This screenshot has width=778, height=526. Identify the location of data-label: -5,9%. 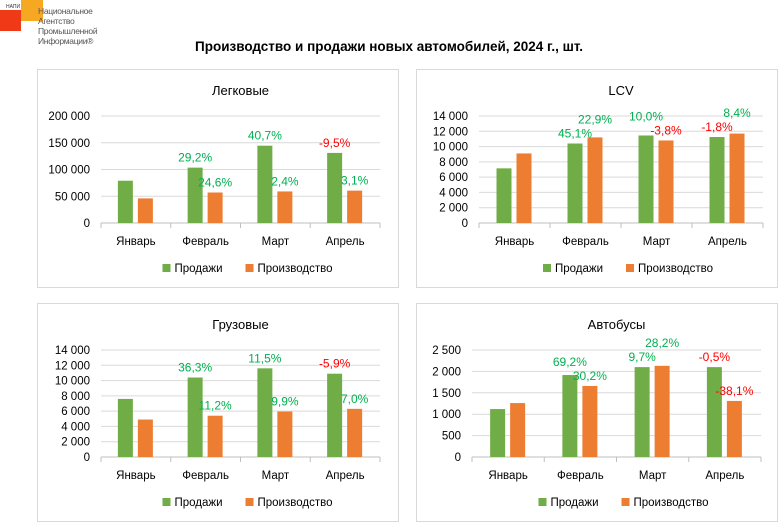
(335, 364).